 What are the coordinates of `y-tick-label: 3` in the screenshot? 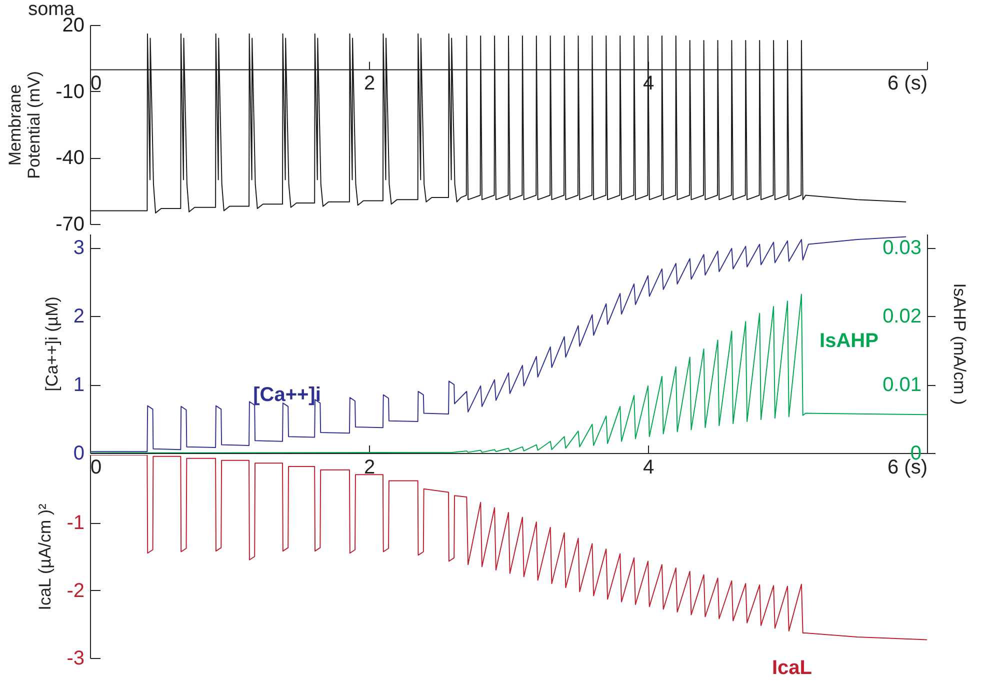 It's located at (78, 248).